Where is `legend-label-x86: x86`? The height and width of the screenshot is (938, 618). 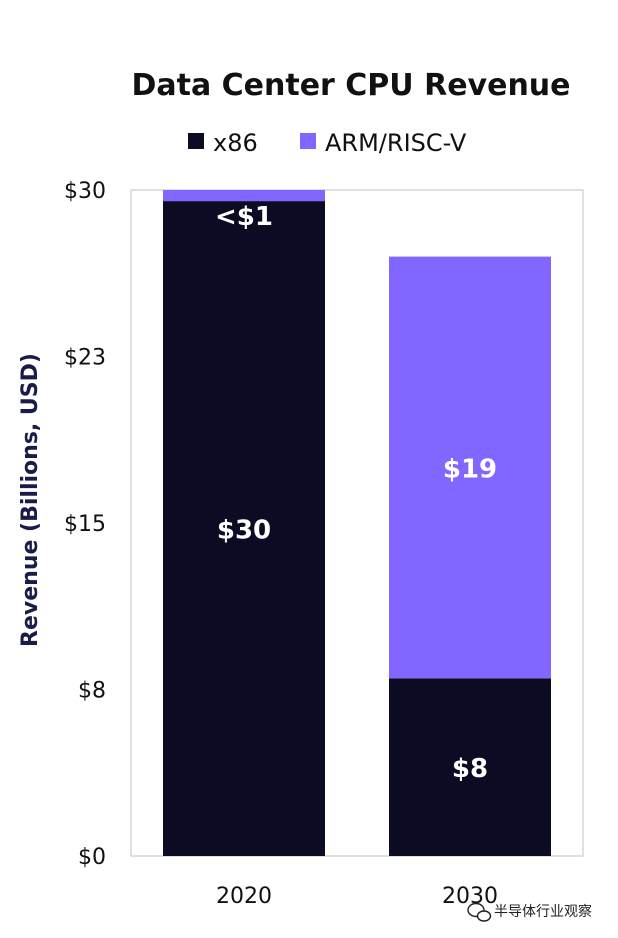 legend-label-x86: x86 is located at coordinates (235, 143).